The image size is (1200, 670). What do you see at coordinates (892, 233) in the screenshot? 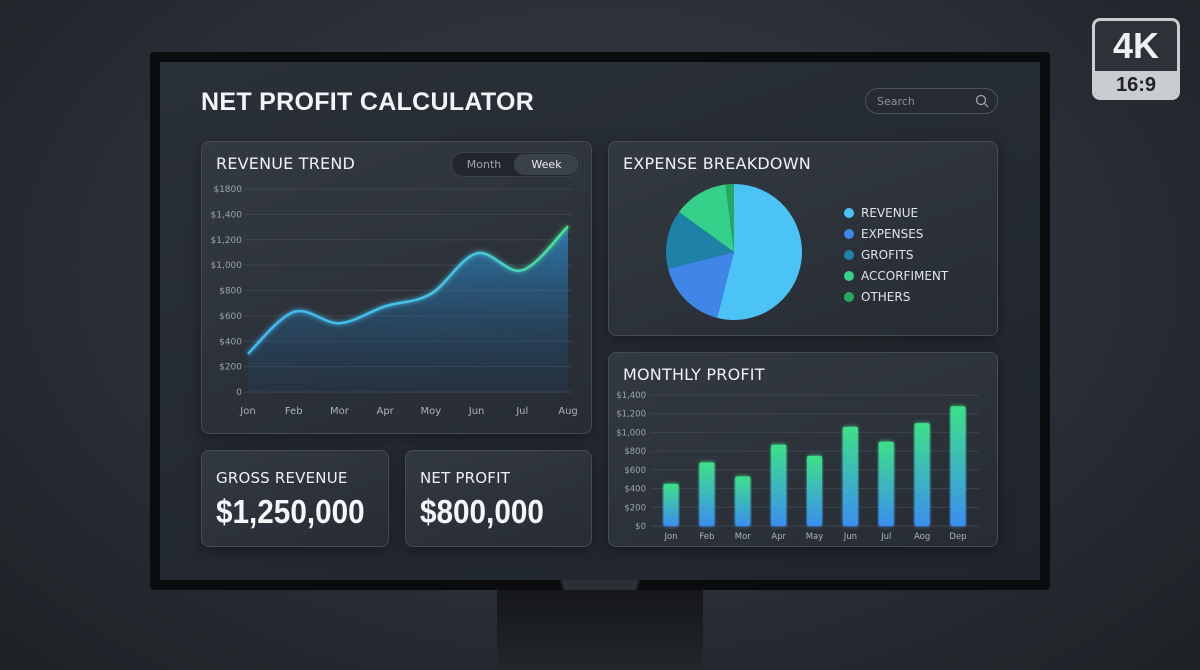
I see `legend-label: EXPENSES` at bounding box center [892, 233].